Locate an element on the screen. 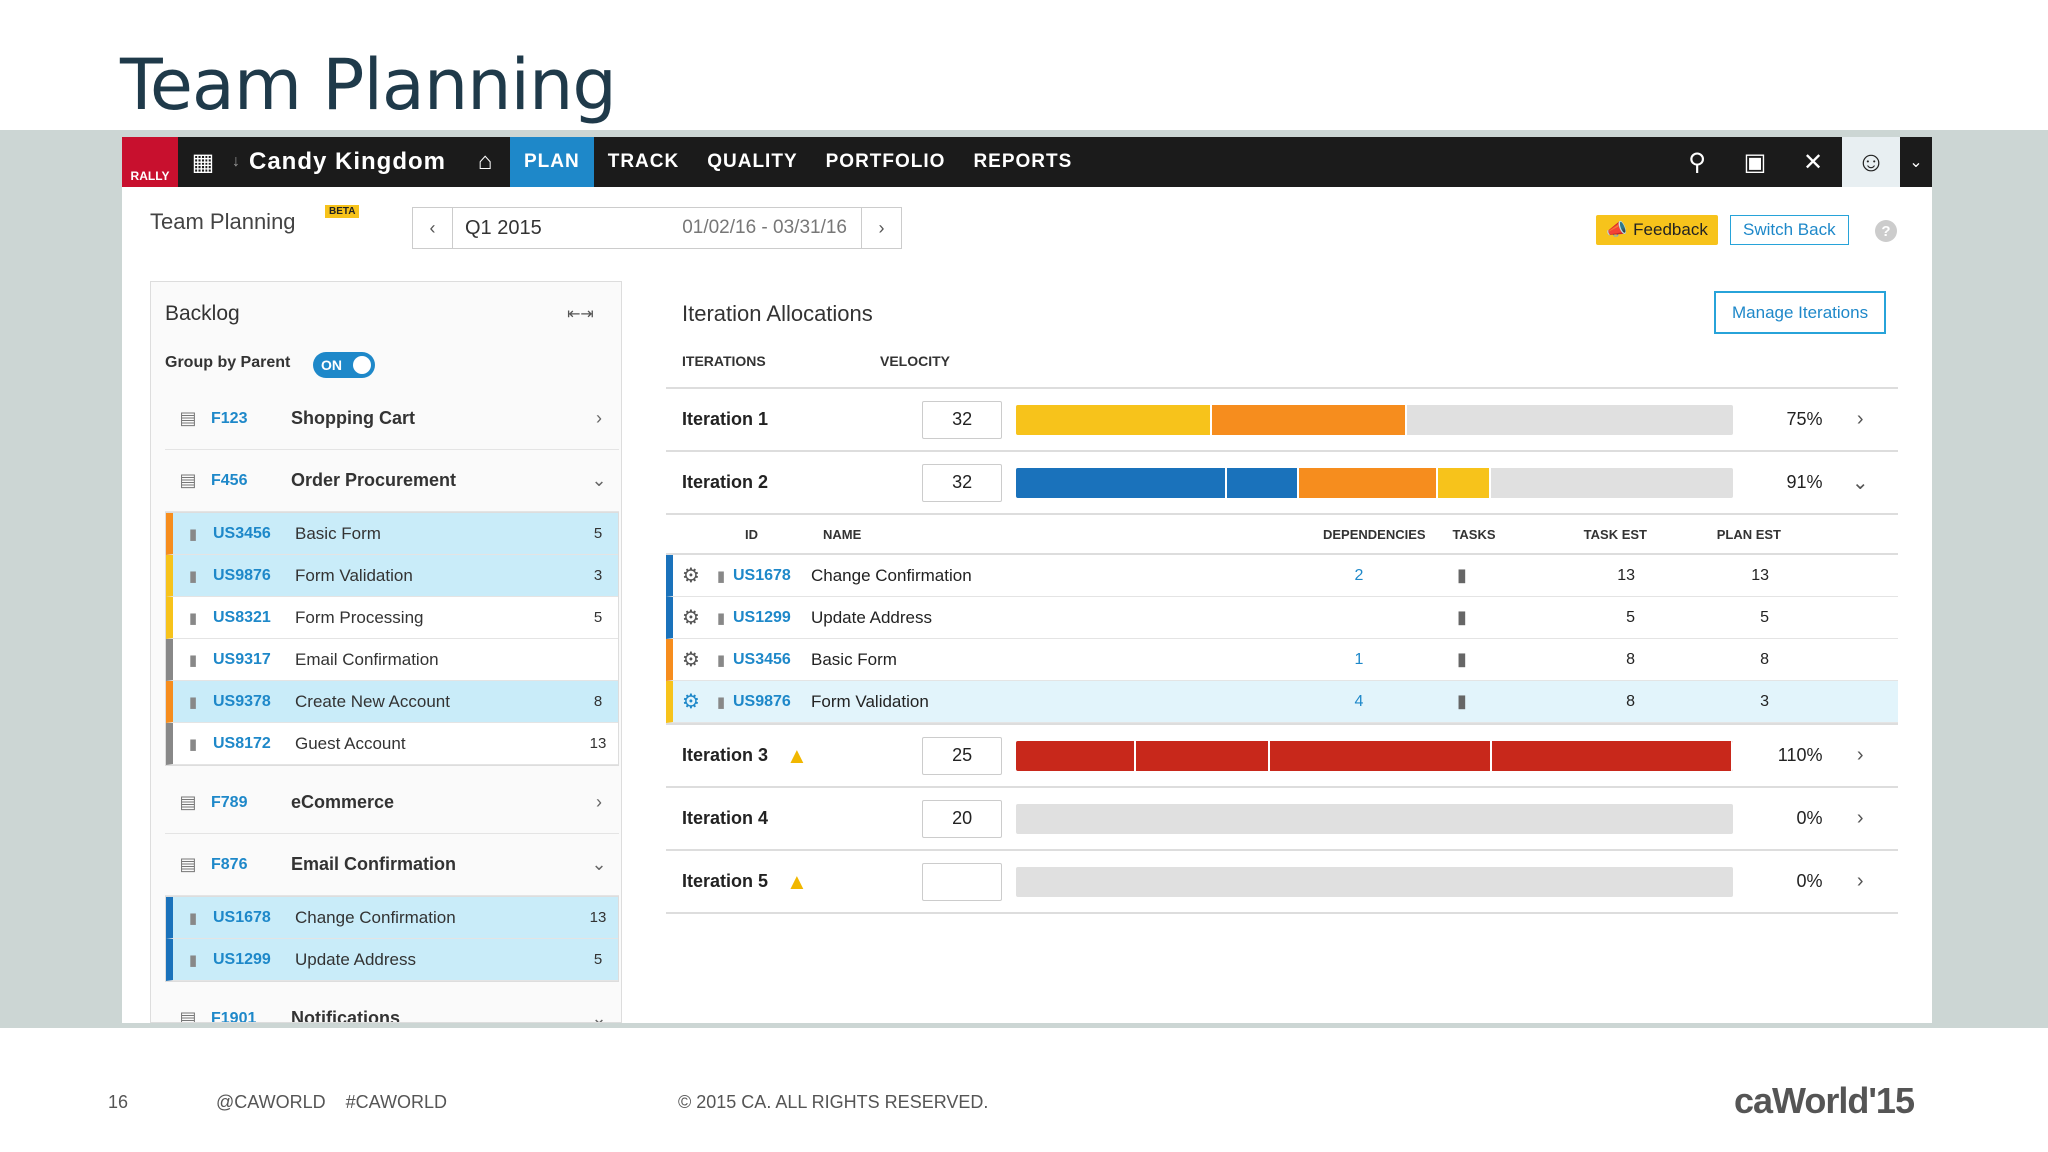 Image resolution: width=2048 pixels, height=1152 pixels. feature-row: ▤ F456 Order Procurement ⌄ is located at coordinates (392, 481).